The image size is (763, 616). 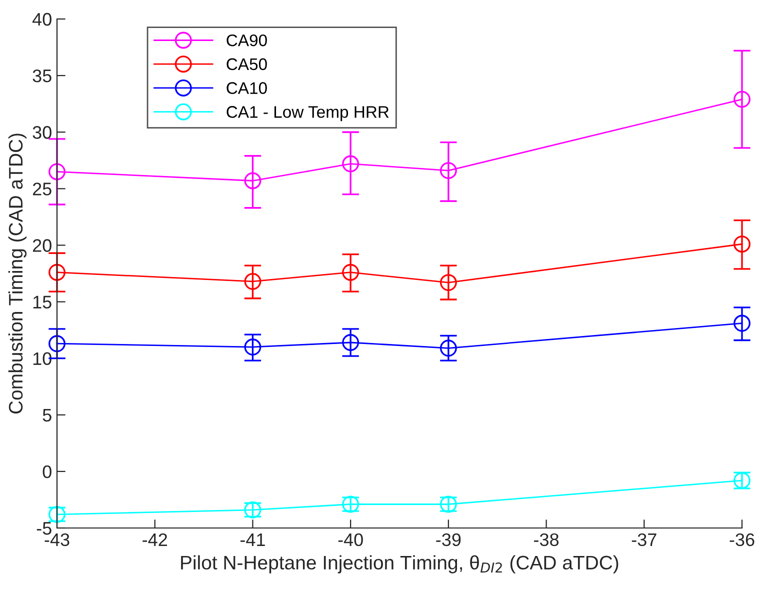 What do you see at coordinates (17, 274) in the screenshot?
I see `y-axis-title: Combustion Timing (CAD aTDC)` at bounding box center [17, 274].